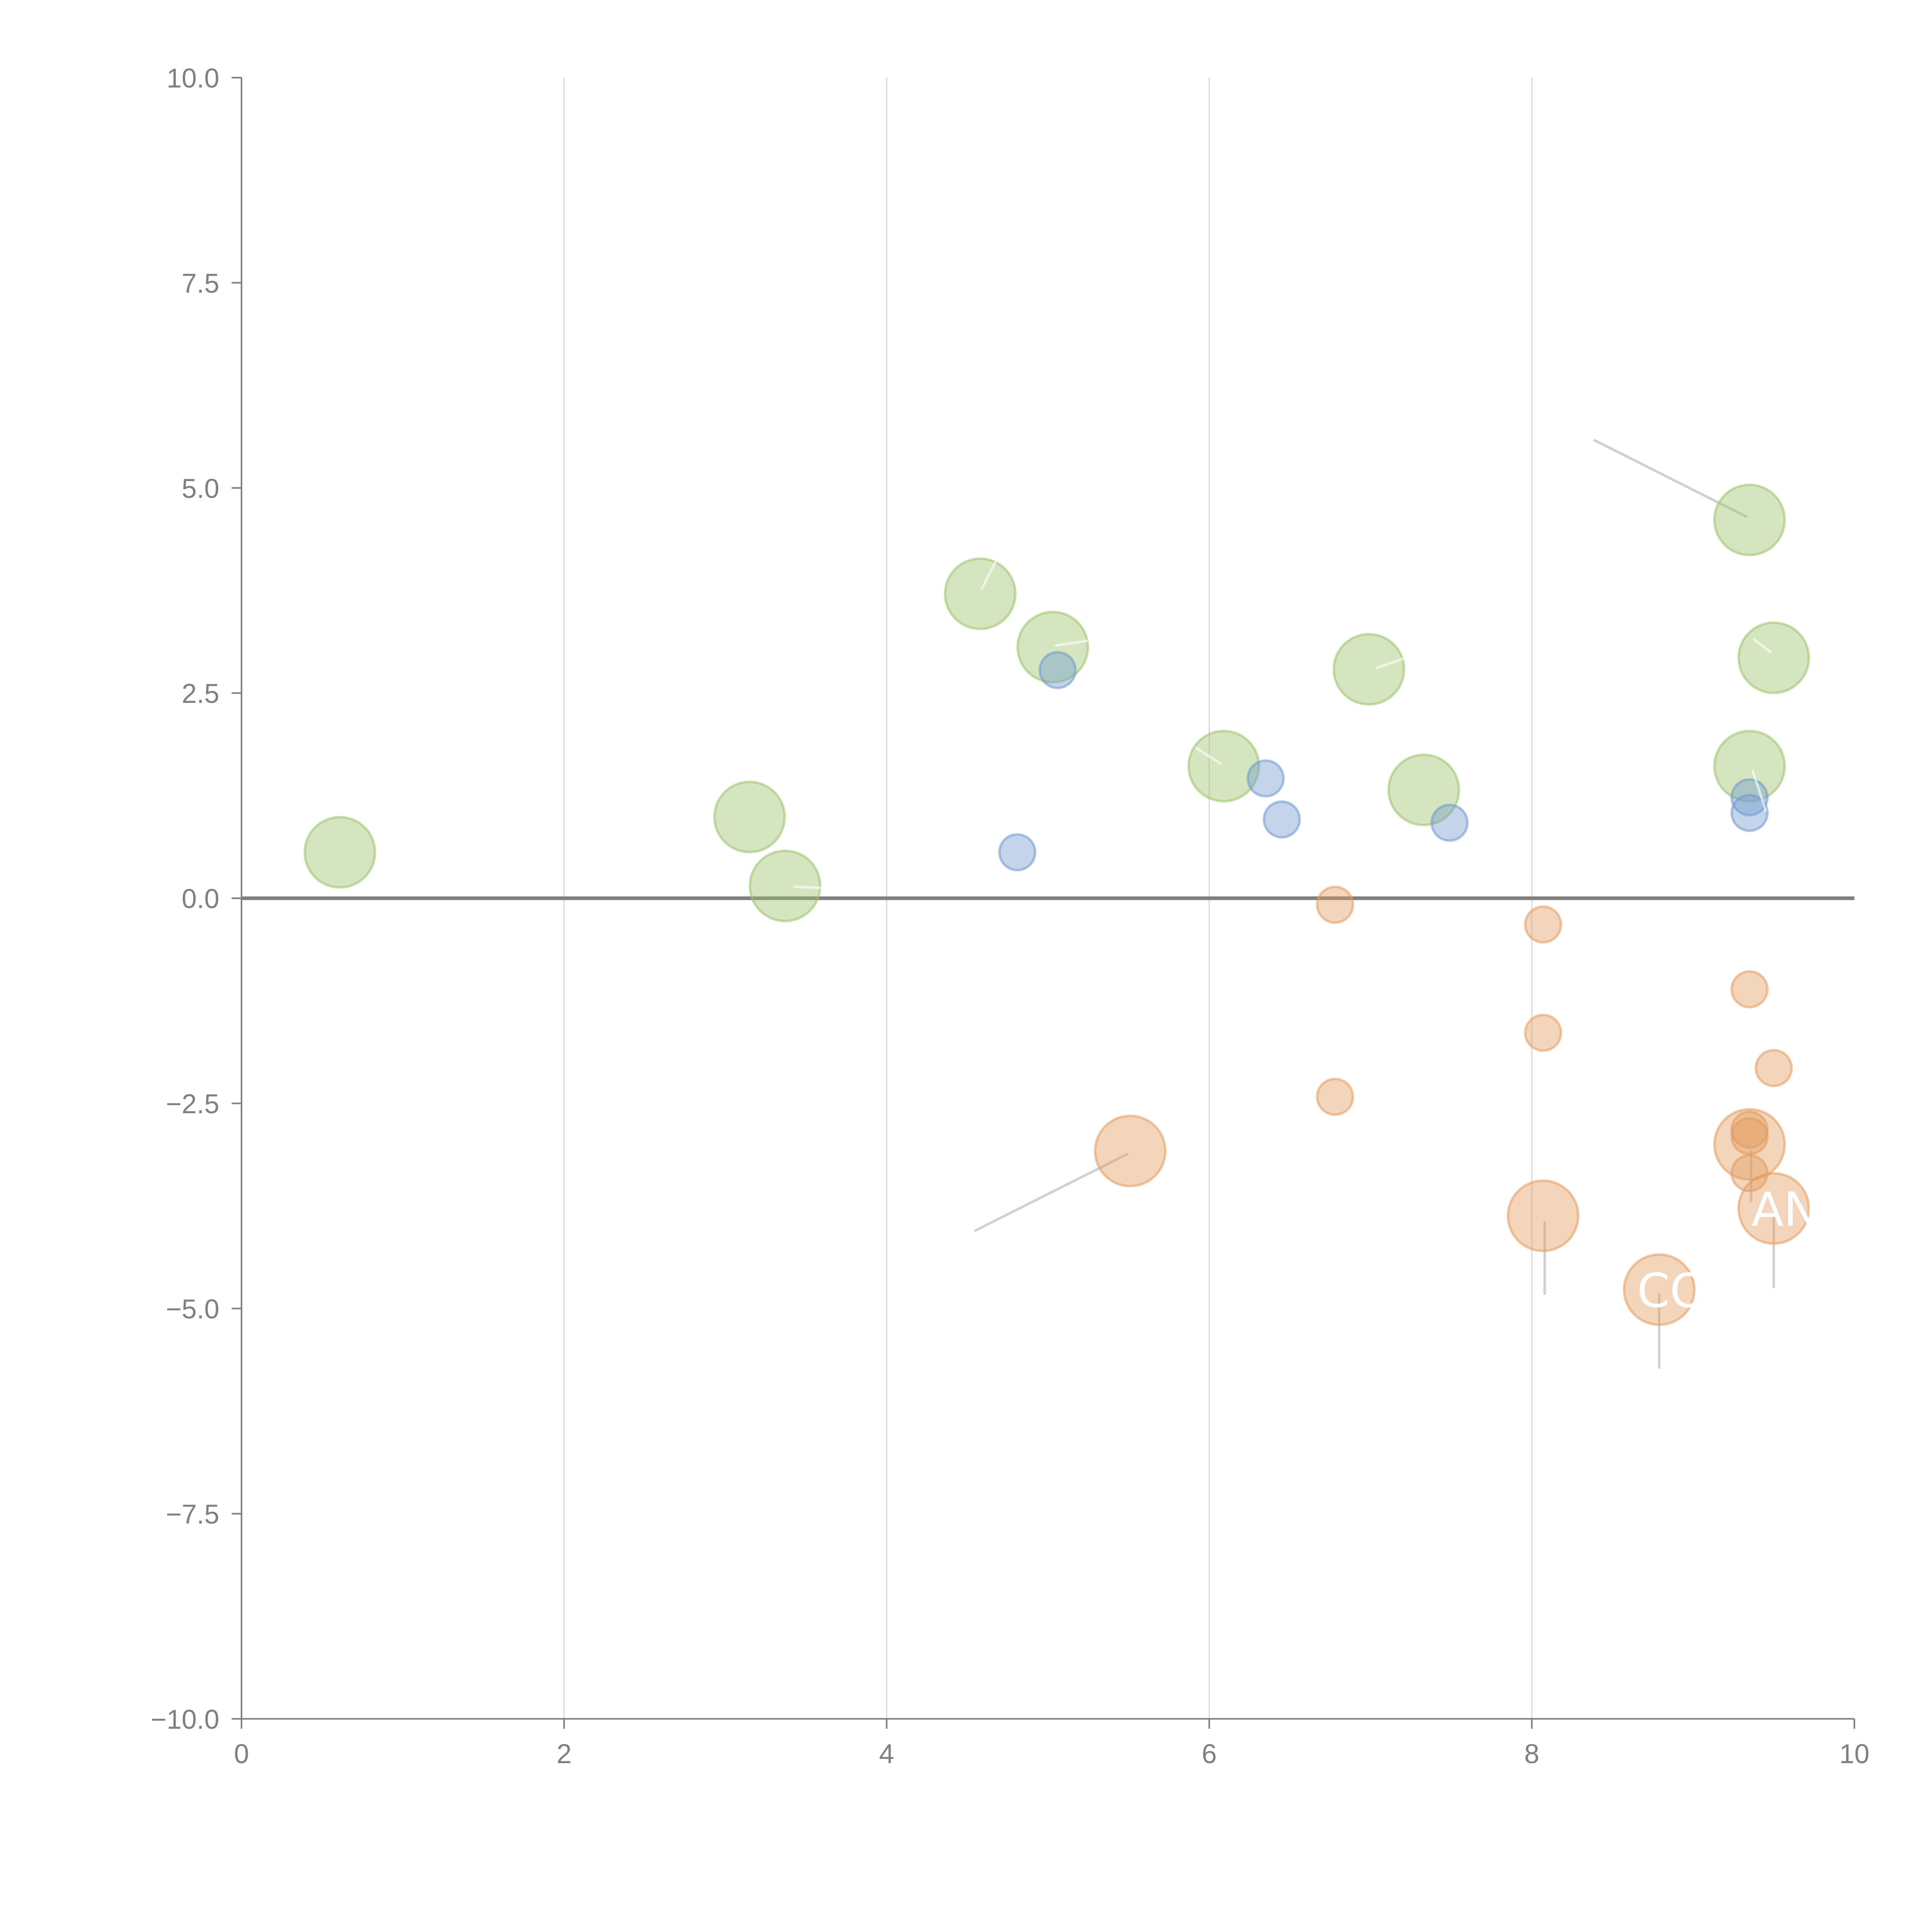  I want to click on annotations: AN CO, so click(1728, 1250).